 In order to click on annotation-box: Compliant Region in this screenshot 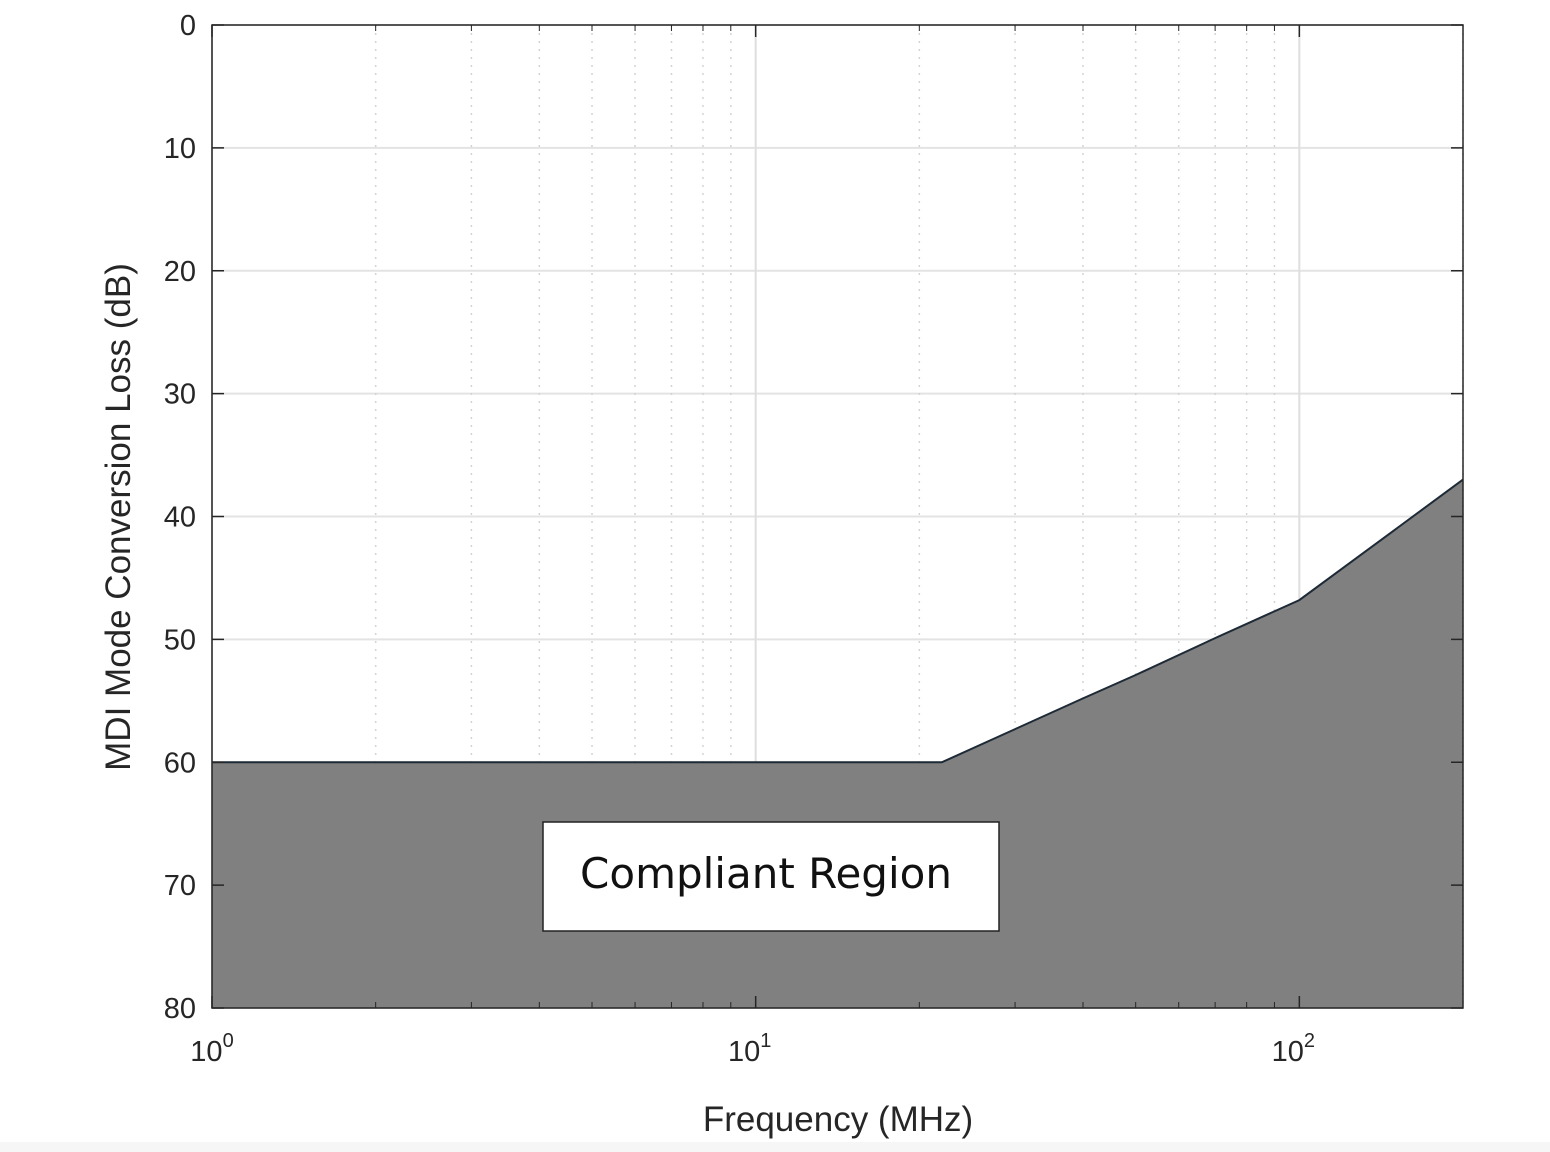, I will do `click(771, 876)`.